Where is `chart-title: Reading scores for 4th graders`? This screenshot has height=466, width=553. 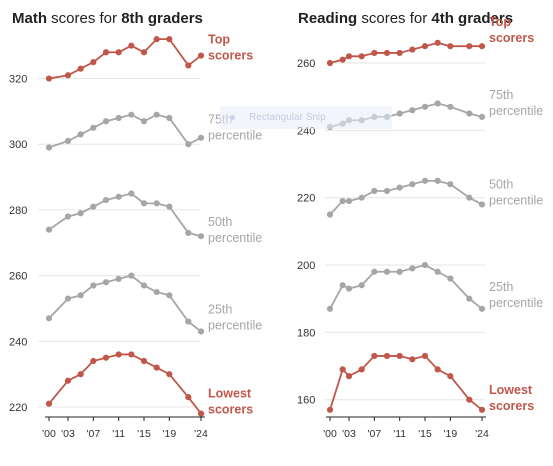
chart-title: Reading scores for 4th graders is located at coordinates (405, 18).